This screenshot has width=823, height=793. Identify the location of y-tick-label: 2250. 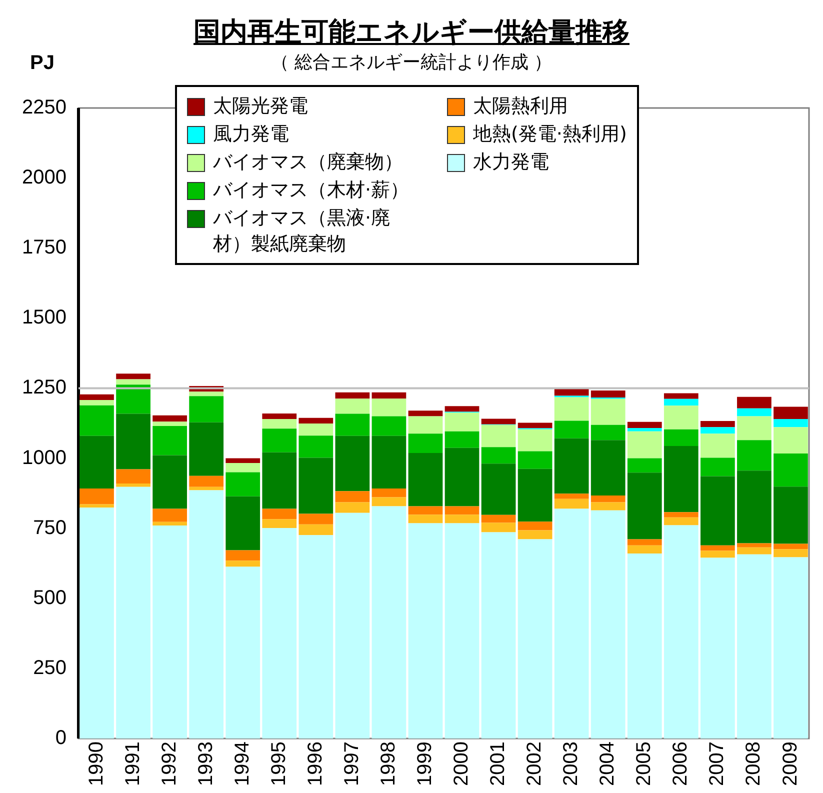
(44, 107).